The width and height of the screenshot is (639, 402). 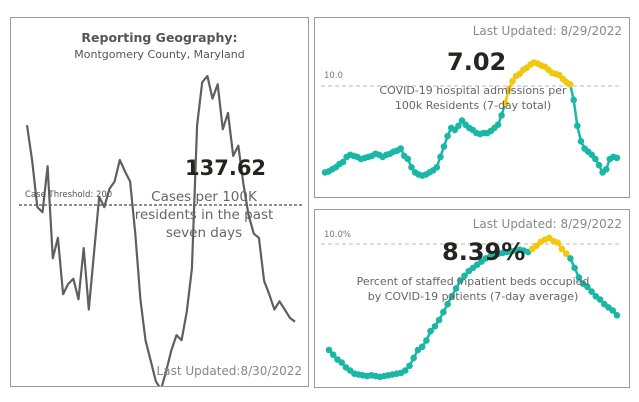 I want to click on beds-kpi-label-line2: by COVID-19 patients (7-day average), so click(x=473, y=296).